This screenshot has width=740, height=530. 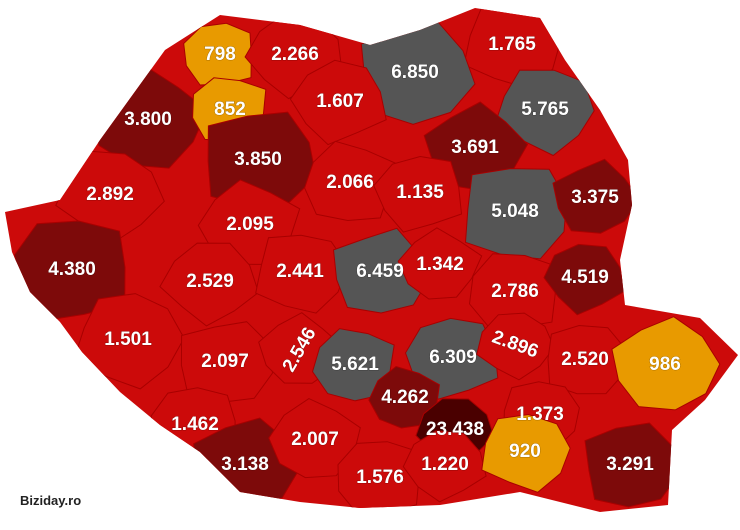 I want to click on county-label: 2.007, so click(x=315, y=439).